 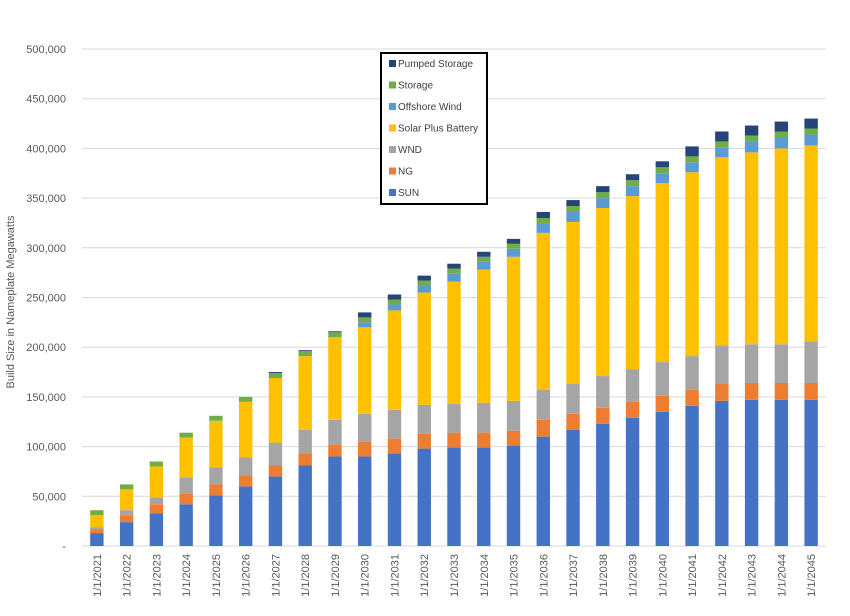 I want to click on x-tick-label: 1/1/2022, so click(x=128, y=575).